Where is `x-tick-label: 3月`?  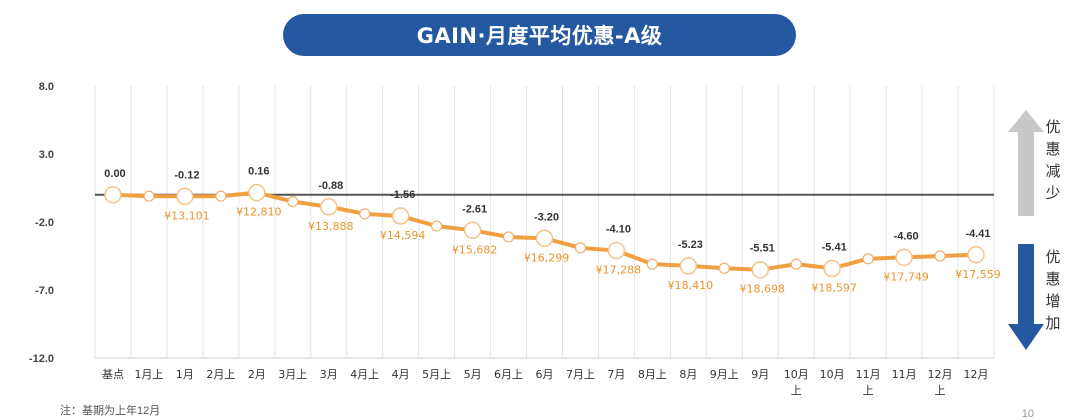
x-tick-label: 3月 is located at coordinates (329, 374).